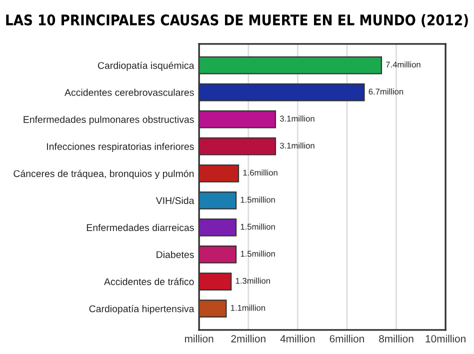  Describe the element at coordinates (248, 338) in the screenshot. I see `x-tick-label: 2million` at that location.